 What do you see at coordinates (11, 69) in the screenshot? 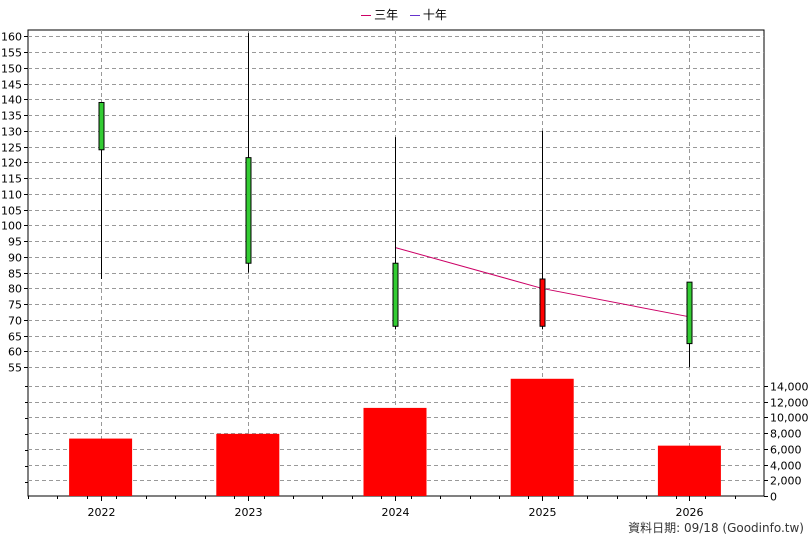
I see `price-tick-label: 150` at bounding box center [11, 69].